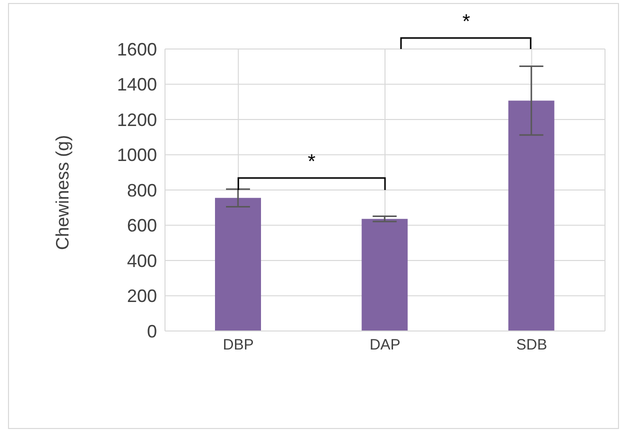 This screenshot has height=432, width=621. Describe the element at coordinates (141, 260) in the screenshot. I see `y-tick-label: 400` at that location.